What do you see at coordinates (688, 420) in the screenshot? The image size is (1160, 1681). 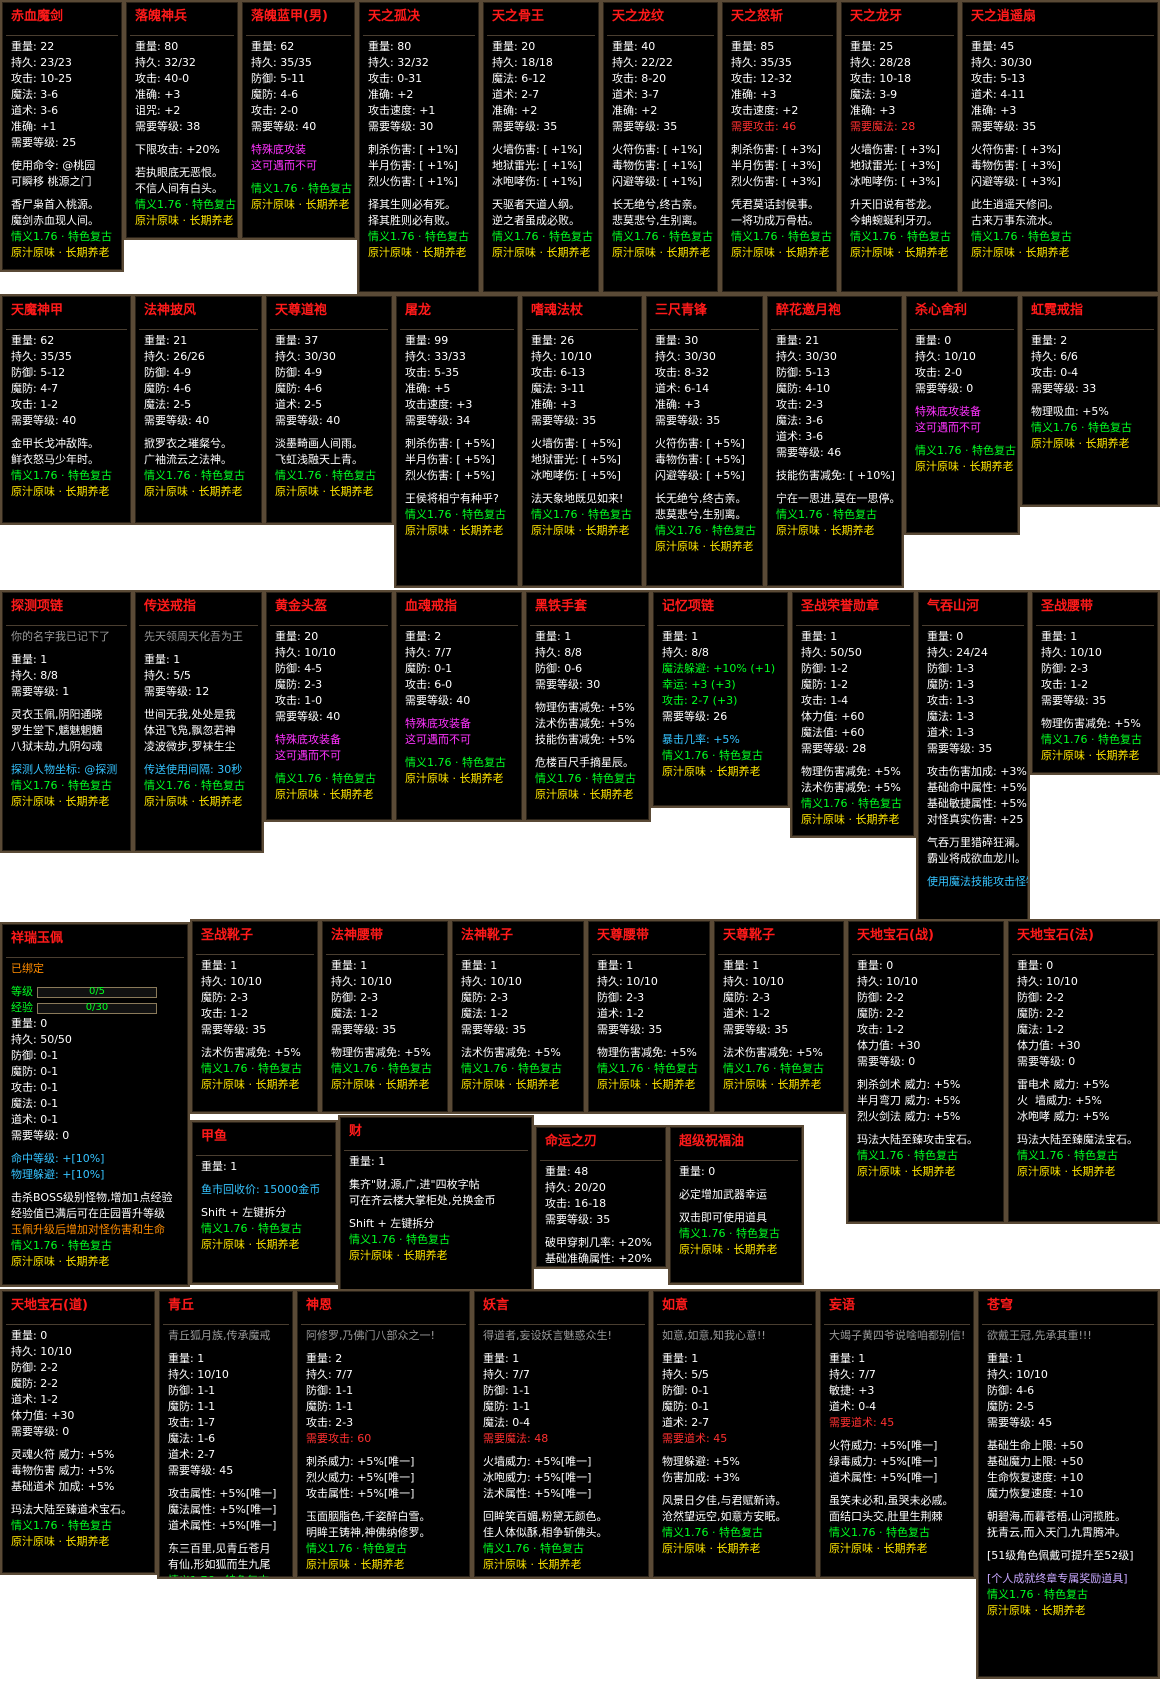 I see `item-stat-line: 需要等级: 35` at bounding box center [688, 420].